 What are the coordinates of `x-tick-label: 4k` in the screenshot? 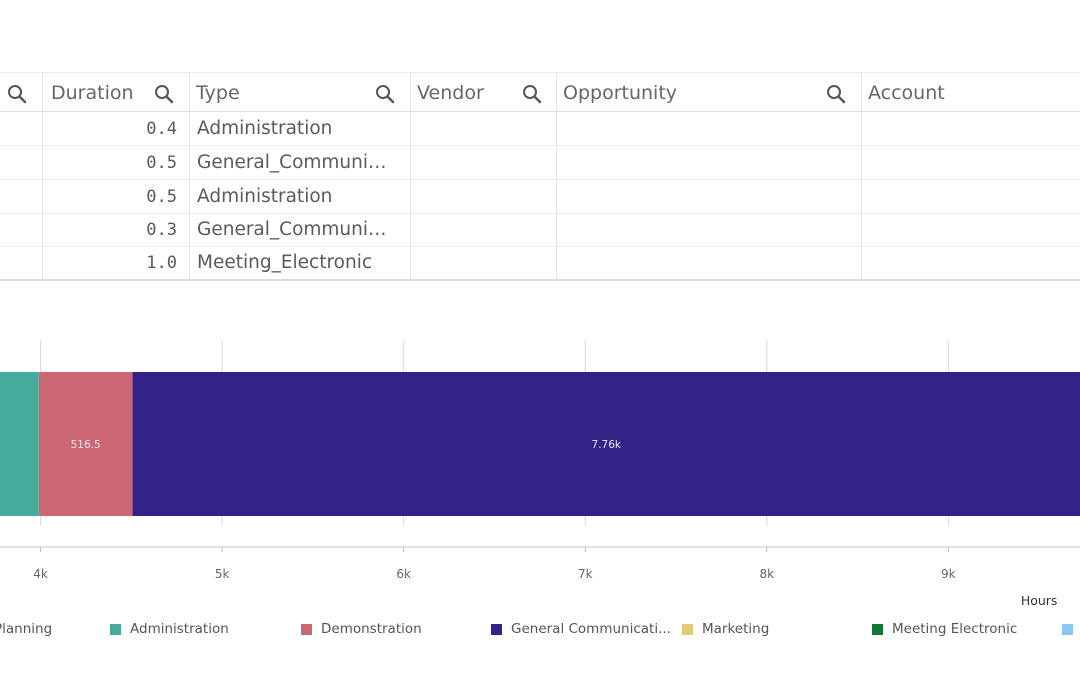 It's located at (40, 574).